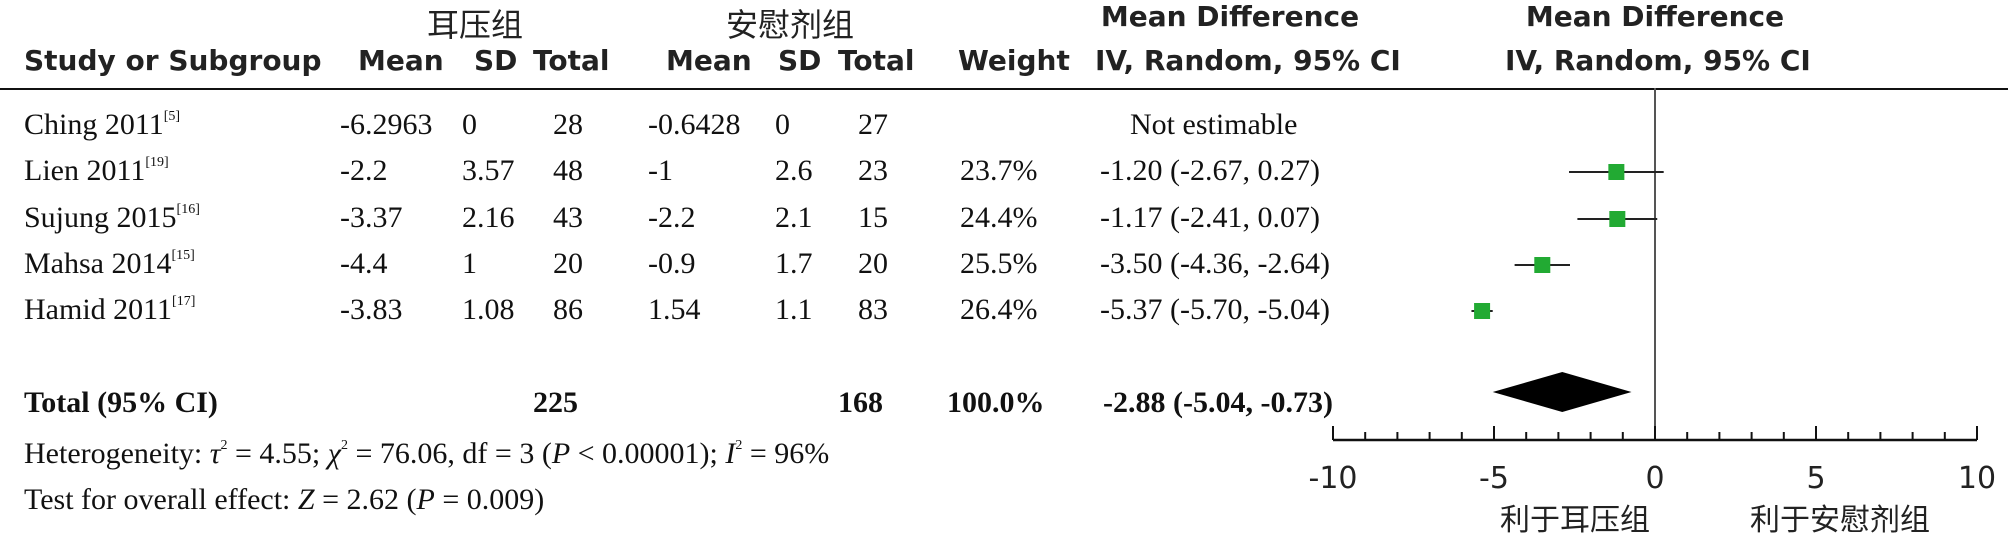 This screenshot has height=539, width=2008. What do you see at coordinates (371, 309) in the screenshot?
I see `table-cell: -3.83` at bounding box center [371, 309].